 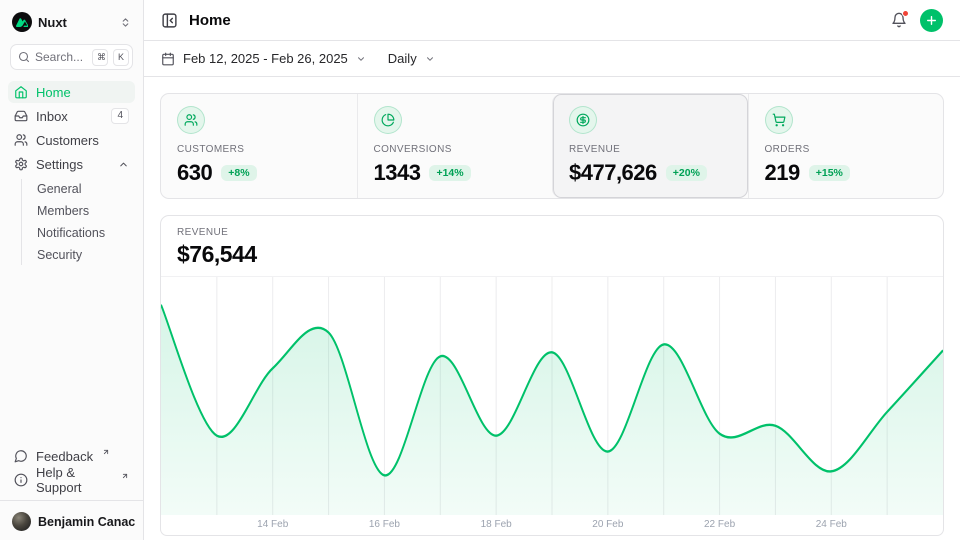 I want to click on info-circle-icon, so click(x=21, y=480).